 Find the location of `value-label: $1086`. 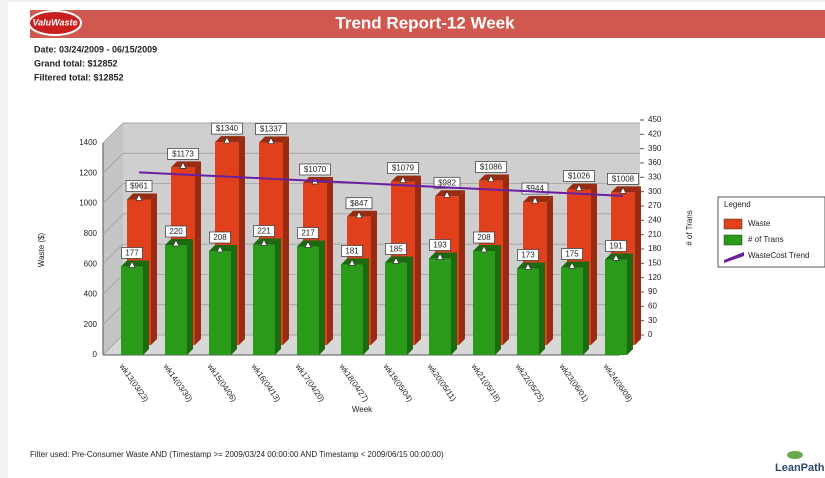

value-label: $1086 is located at coordinates (491, 167).